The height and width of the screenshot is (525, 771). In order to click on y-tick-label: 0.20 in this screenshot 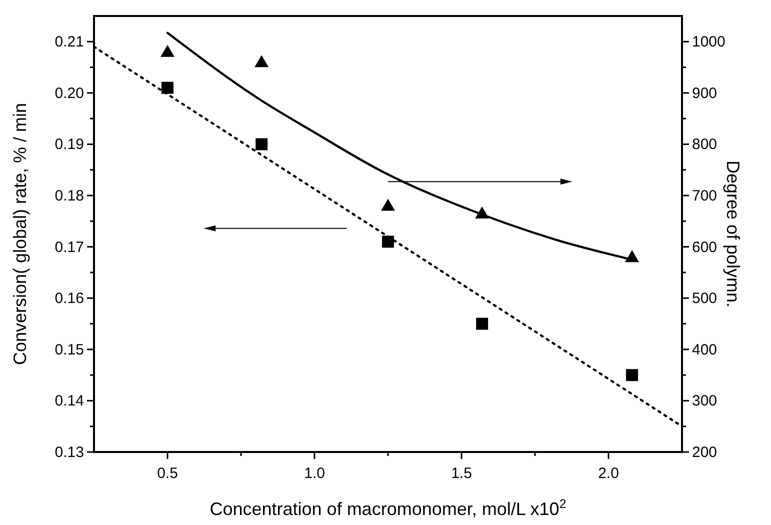, I will do `click(69, 93)`.